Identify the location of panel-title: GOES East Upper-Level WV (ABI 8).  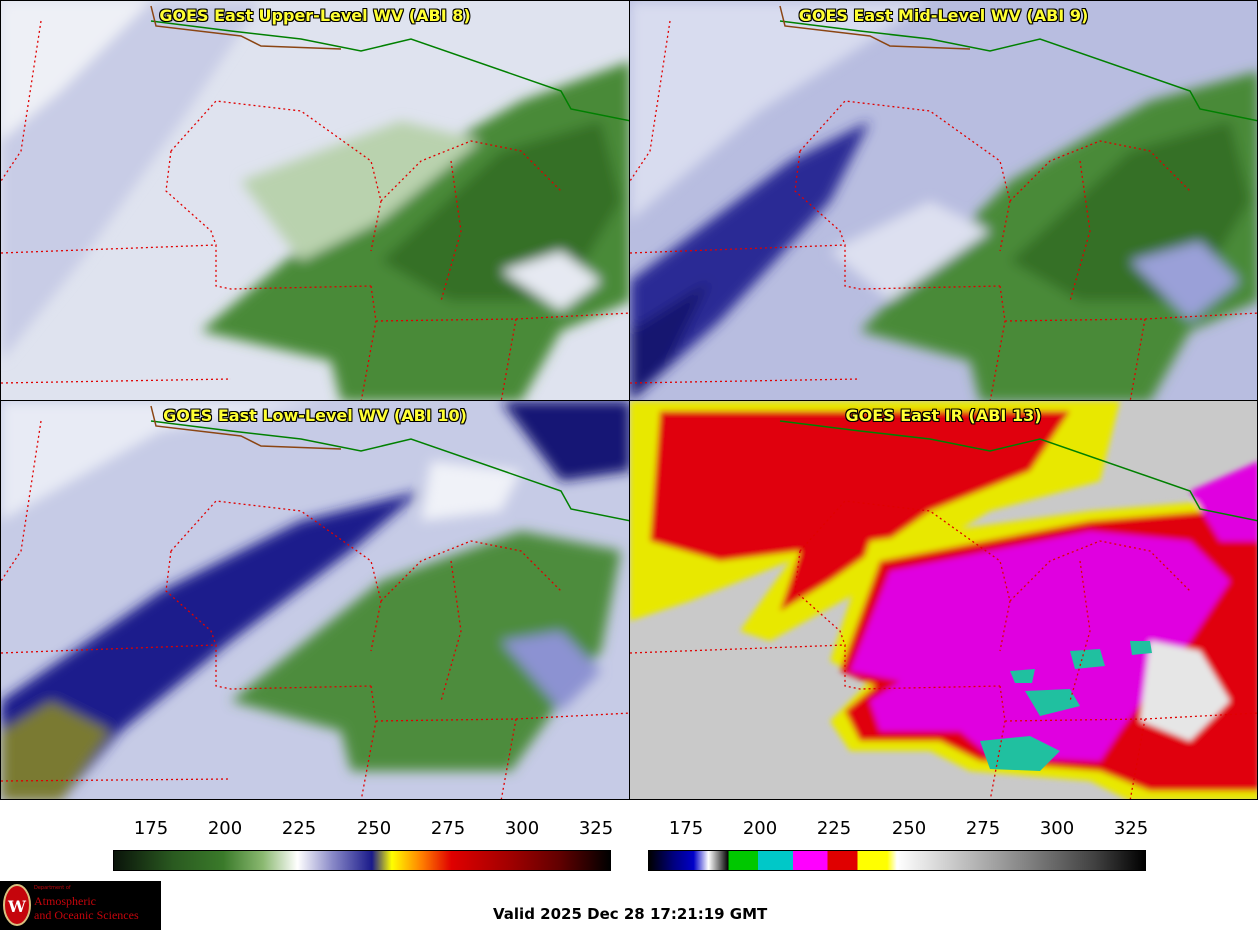
(315, 15).